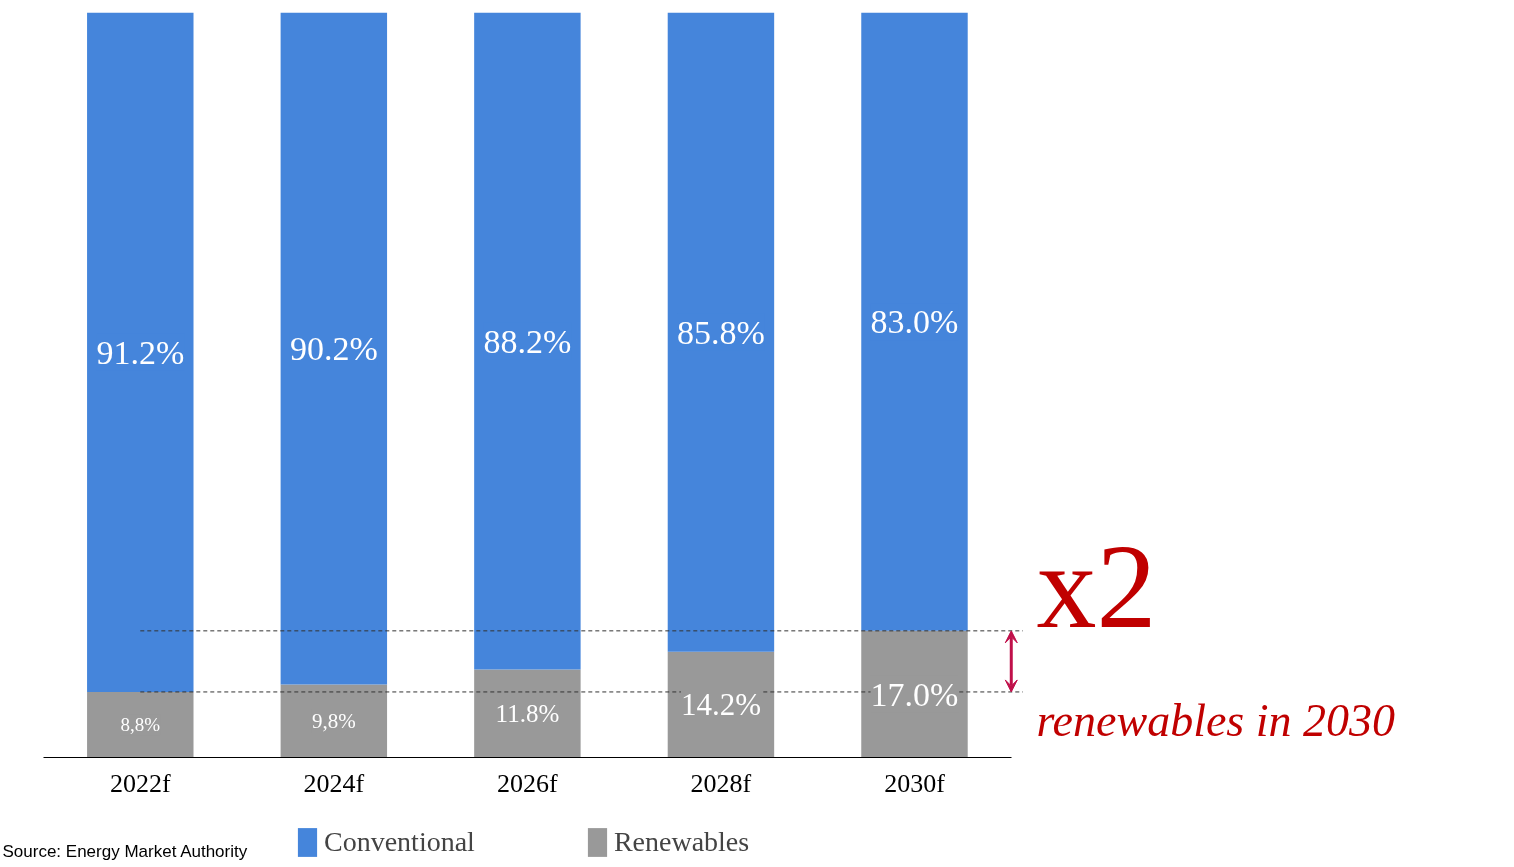 The height and width of the screenshot is (867, 1514). What do you see at coordinates (914, 694) in the screenshot?
I see `data-label: 17.0%` at bounding box center [914, 694].